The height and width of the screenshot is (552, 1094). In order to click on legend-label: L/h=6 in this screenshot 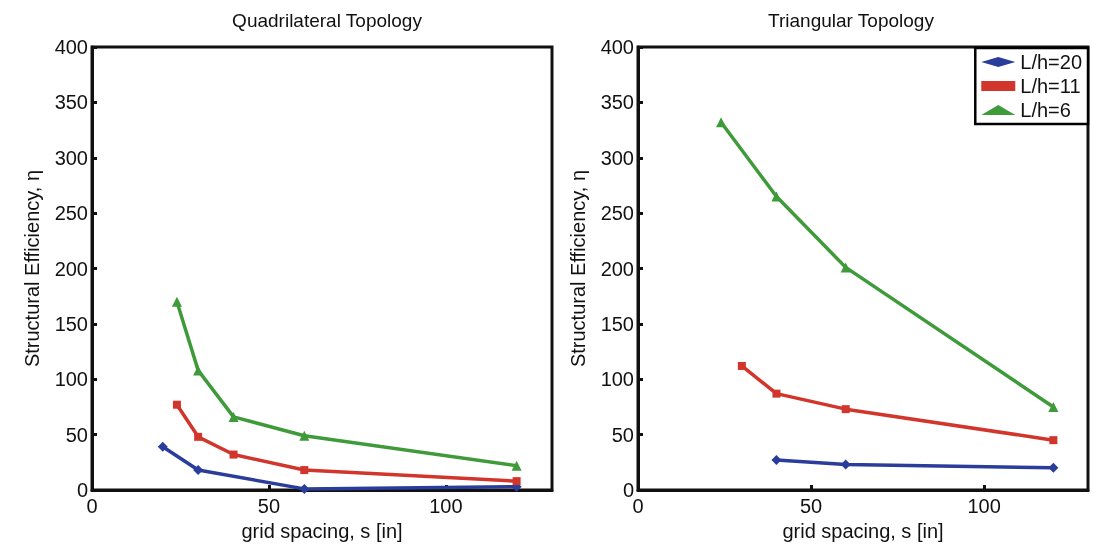, I will do `click(1045, 110)`.